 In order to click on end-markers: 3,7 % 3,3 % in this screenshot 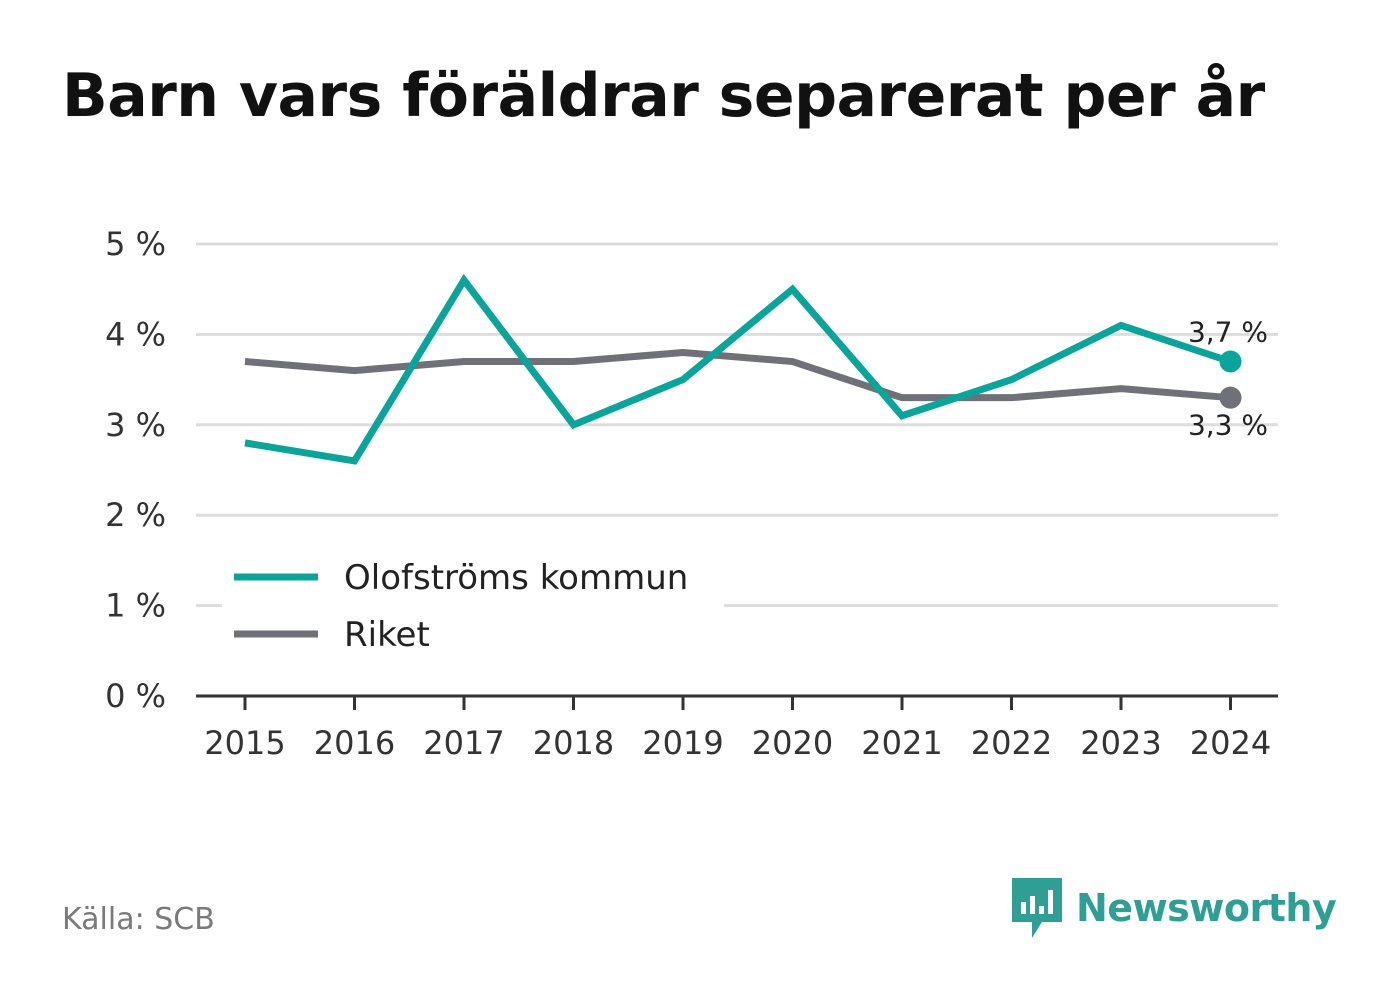, I will do `click(1228, 379)`.